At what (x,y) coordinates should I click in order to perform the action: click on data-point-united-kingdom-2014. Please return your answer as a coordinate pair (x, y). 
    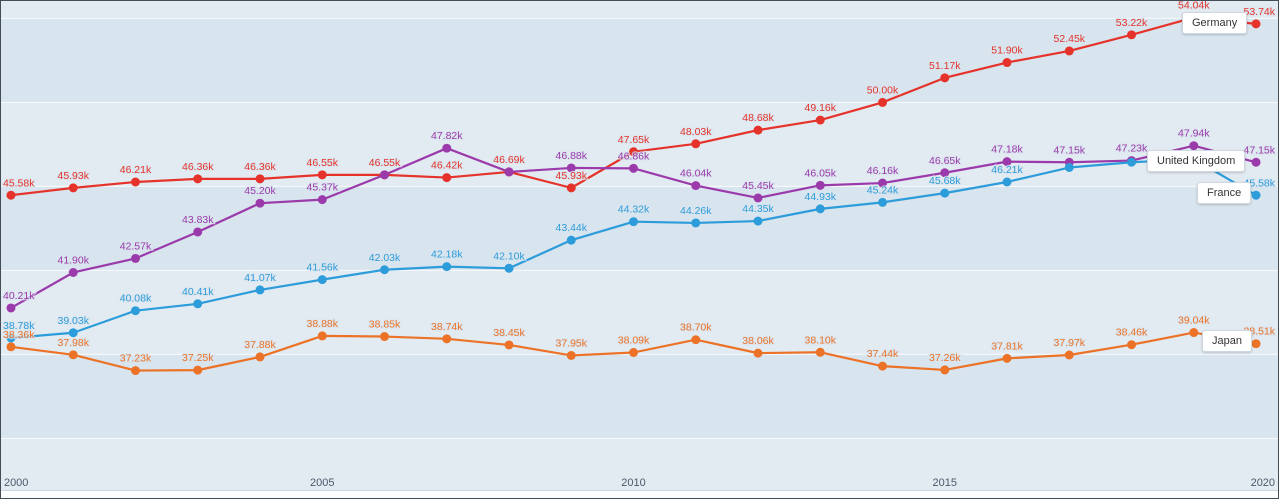
    Looking at the image, I should click on (883, 183).